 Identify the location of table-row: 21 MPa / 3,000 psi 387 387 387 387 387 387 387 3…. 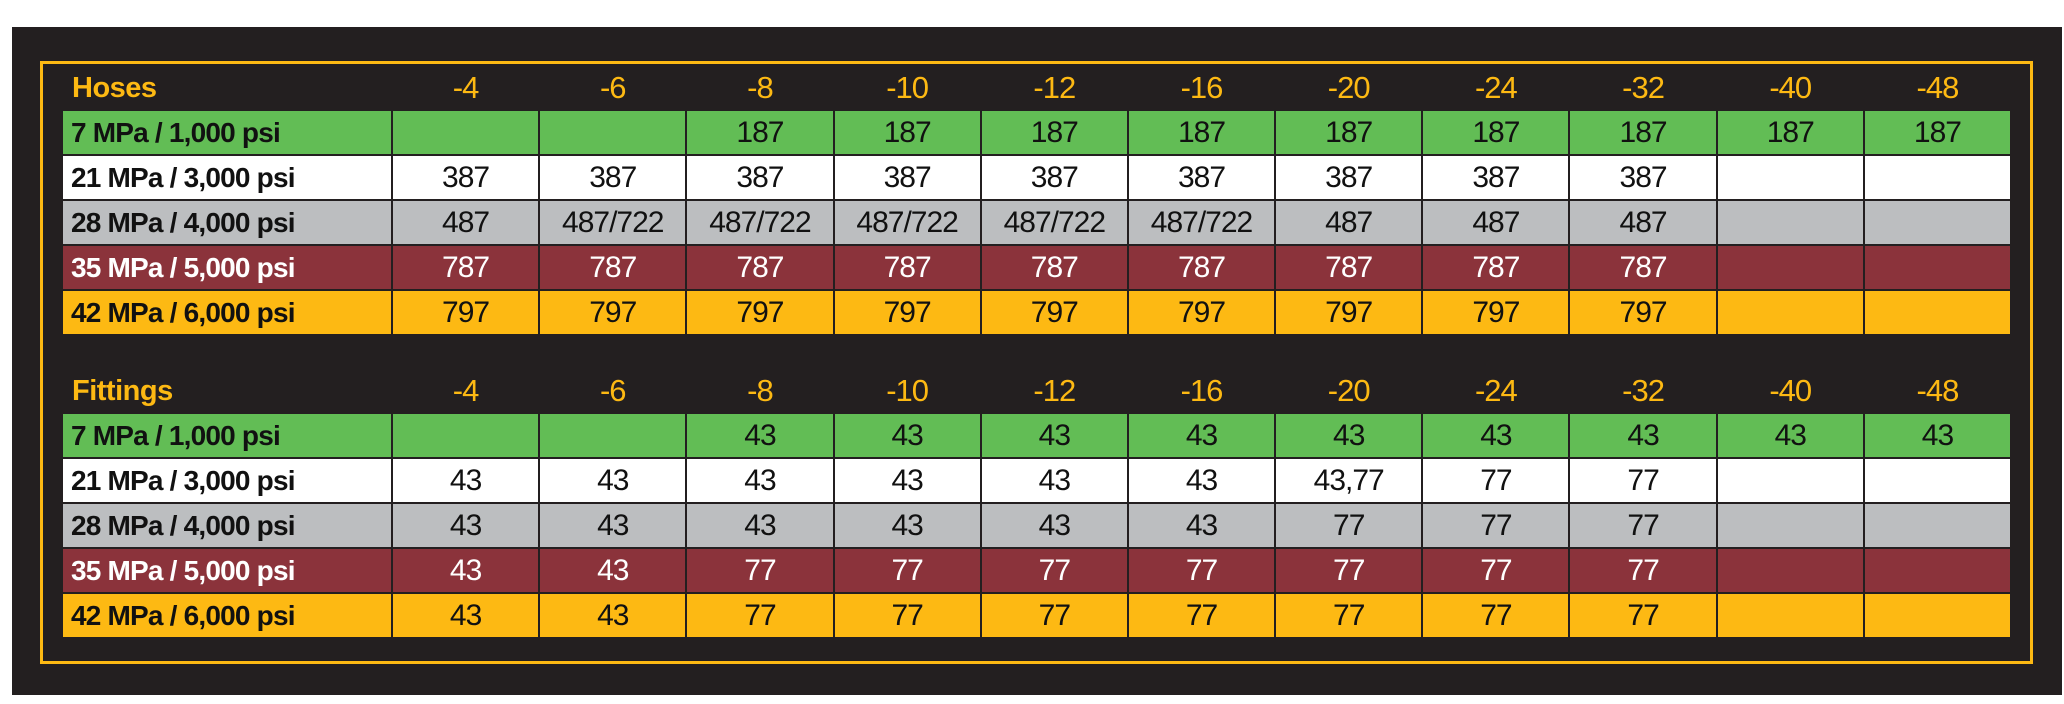
(1037, 177).